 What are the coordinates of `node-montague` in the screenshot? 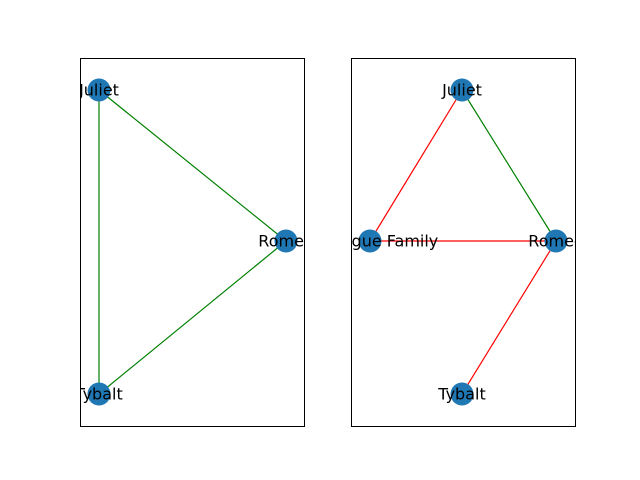 It's located at (370, 241).